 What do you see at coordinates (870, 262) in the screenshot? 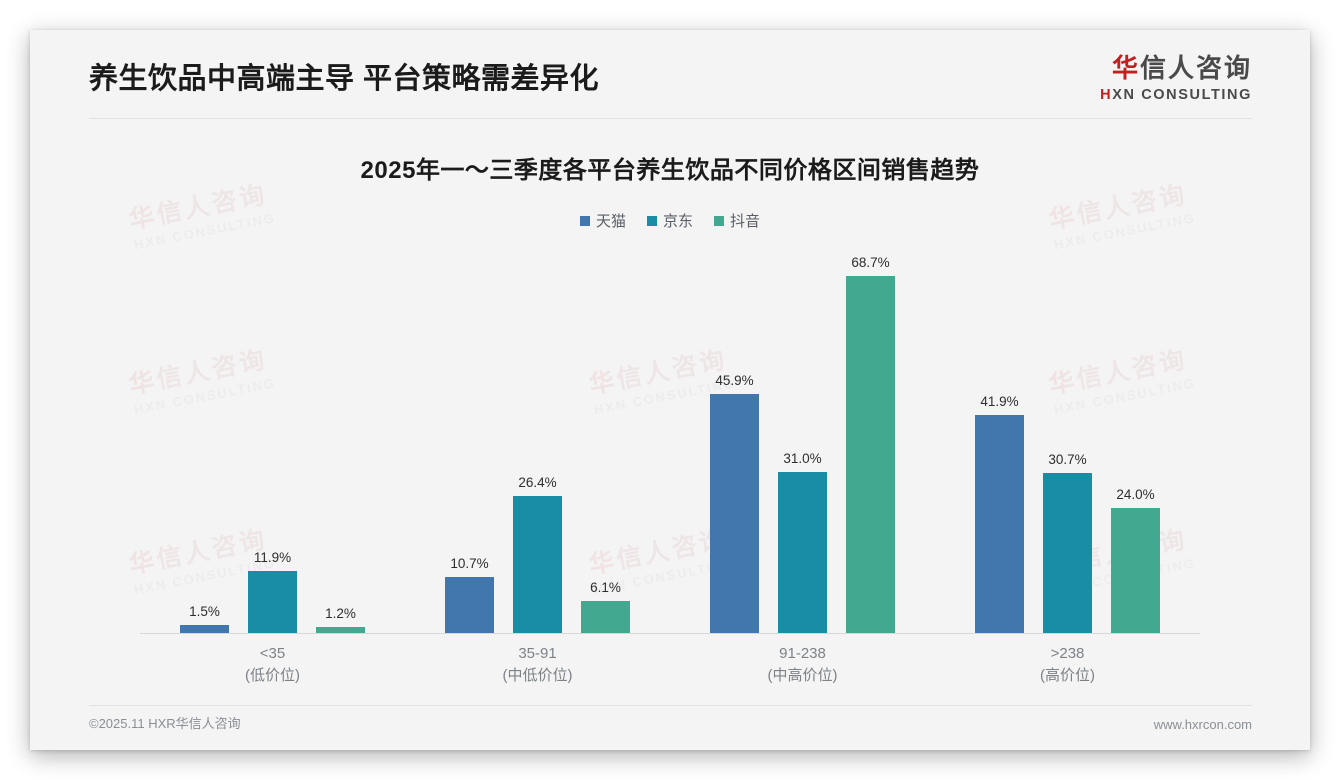
I see `bar-value-label: 68.7%` at bounding box center [870, 262].